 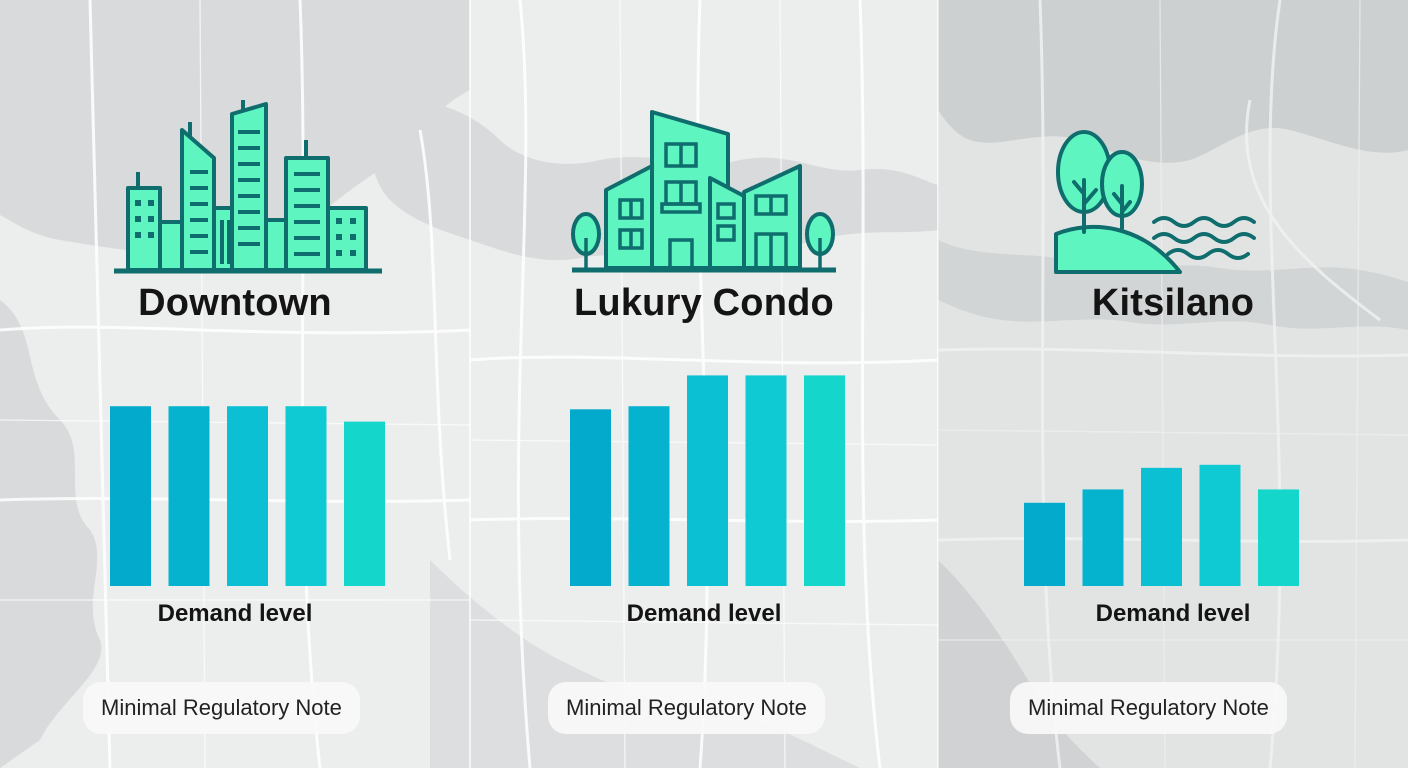 I want to click on trees-water-icon, so click(x=1155, y=202).